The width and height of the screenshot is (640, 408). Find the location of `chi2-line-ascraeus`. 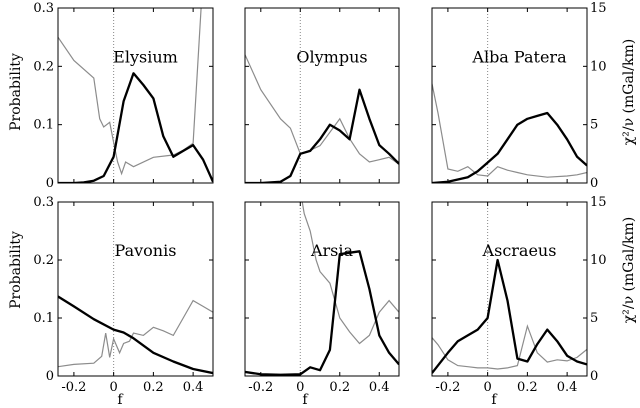

chi2-line-ascraeus is located at coordinates (509, 347).